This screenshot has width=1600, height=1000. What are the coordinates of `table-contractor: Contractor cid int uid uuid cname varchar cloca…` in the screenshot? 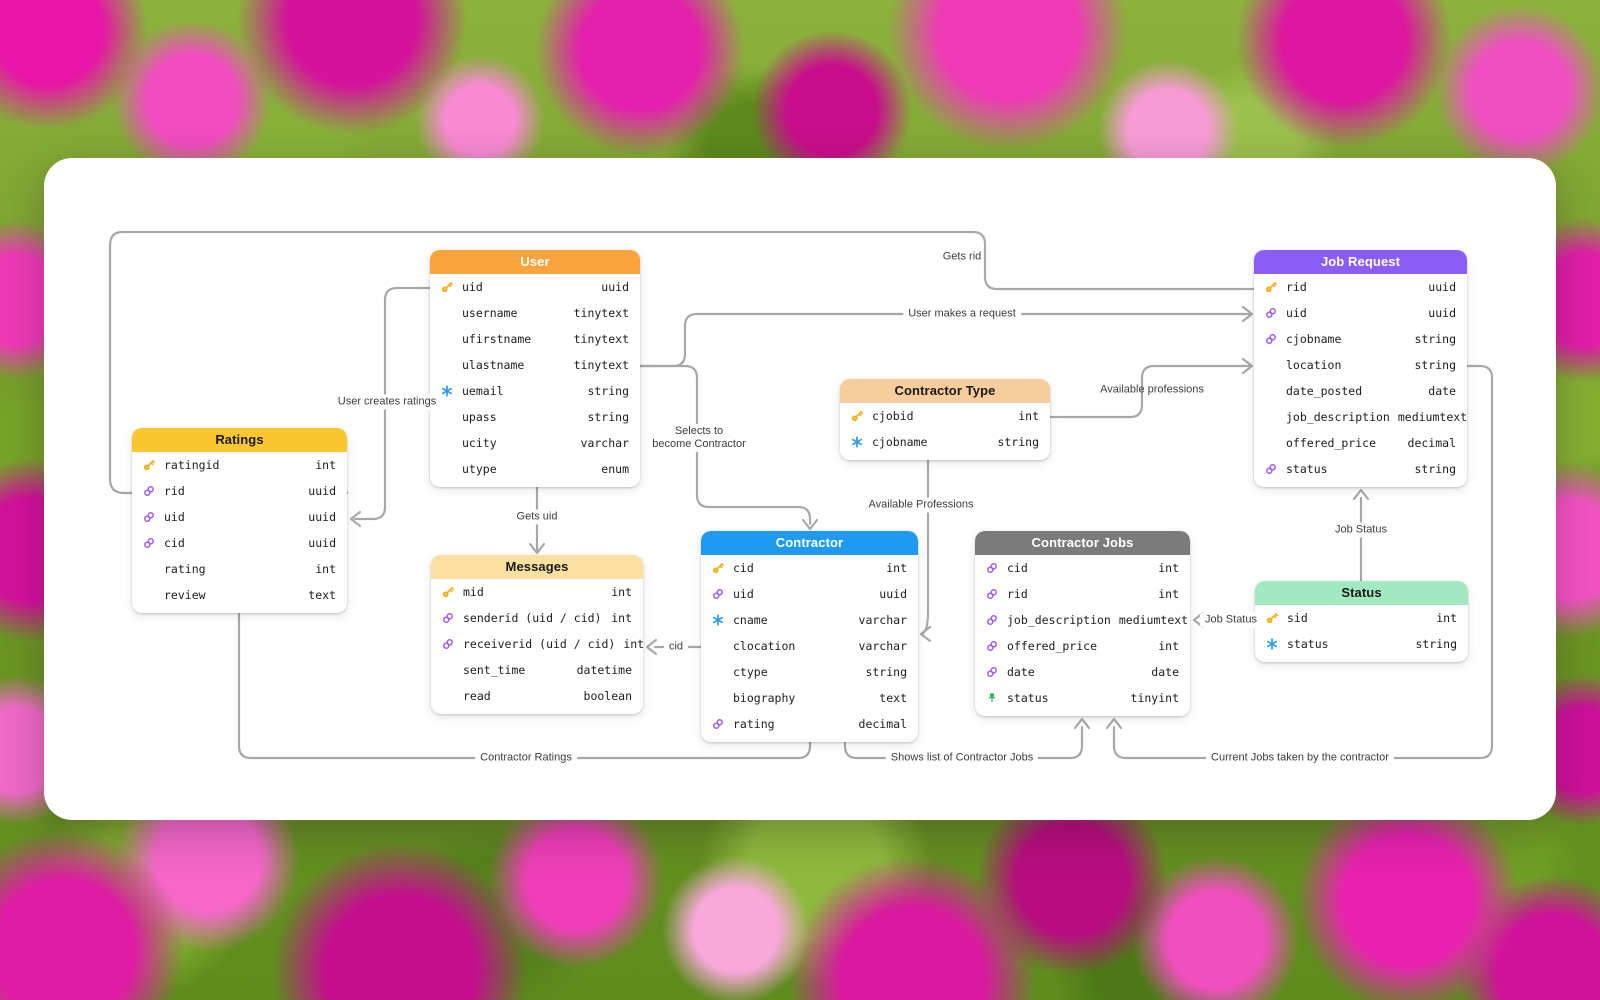 It's located at (809, 636).